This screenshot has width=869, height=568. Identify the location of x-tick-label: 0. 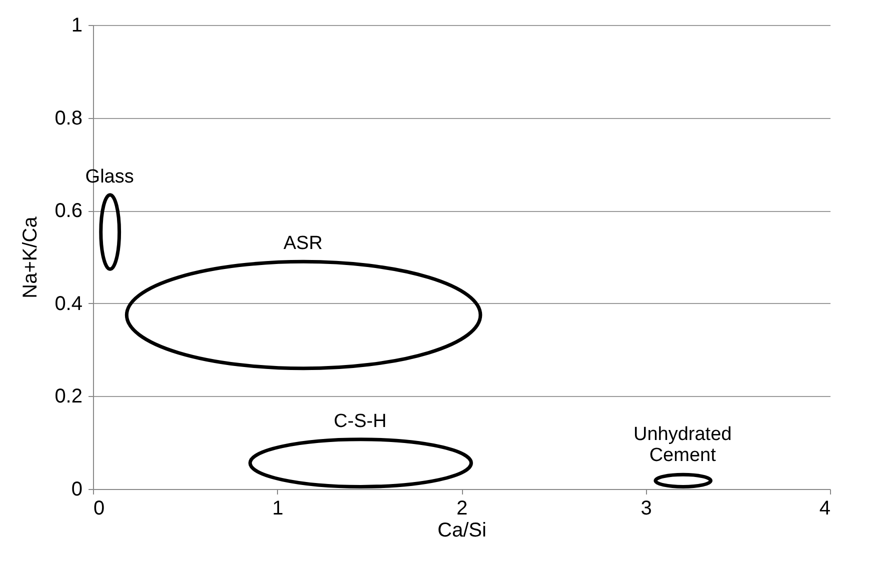
(99, 509).